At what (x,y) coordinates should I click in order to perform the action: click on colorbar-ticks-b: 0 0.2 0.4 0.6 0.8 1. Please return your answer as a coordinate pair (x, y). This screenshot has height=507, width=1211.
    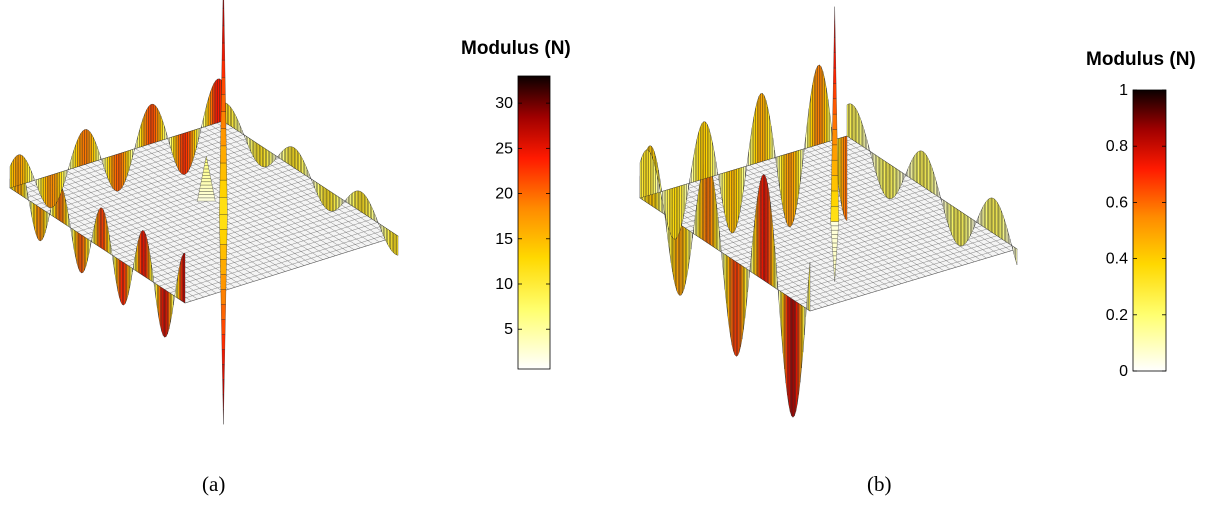
    Looking at the image, I should click on (1136, 231).